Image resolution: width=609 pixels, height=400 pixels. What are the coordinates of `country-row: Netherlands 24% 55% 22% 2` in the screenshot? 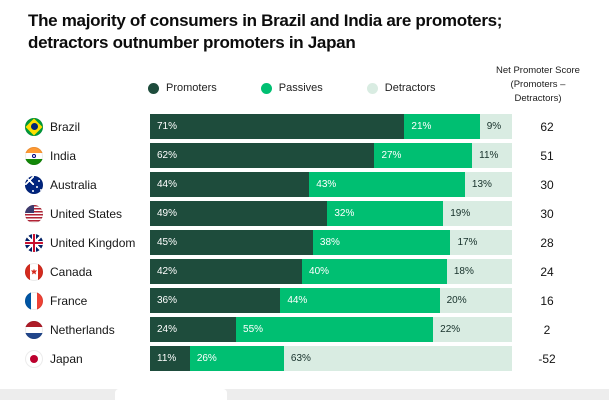 It's located at (304, 329).